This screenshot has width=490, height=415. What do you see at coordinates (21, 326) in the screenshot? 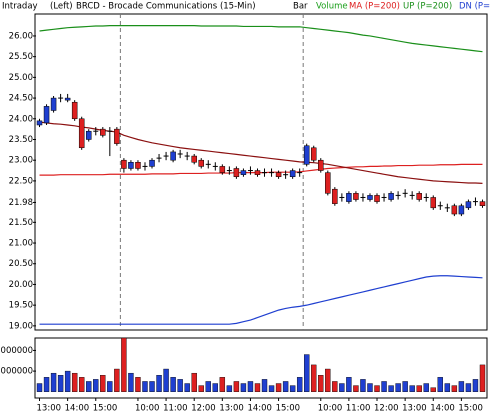
I see `y-tick-label: 19.00` at bounding box center [21, 326].